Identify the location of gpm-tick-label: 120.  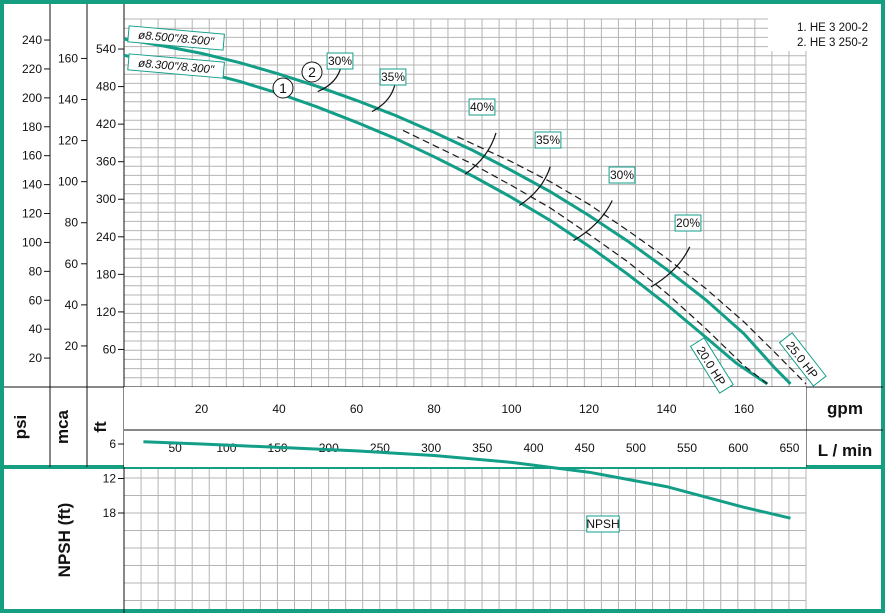
(589, 409).